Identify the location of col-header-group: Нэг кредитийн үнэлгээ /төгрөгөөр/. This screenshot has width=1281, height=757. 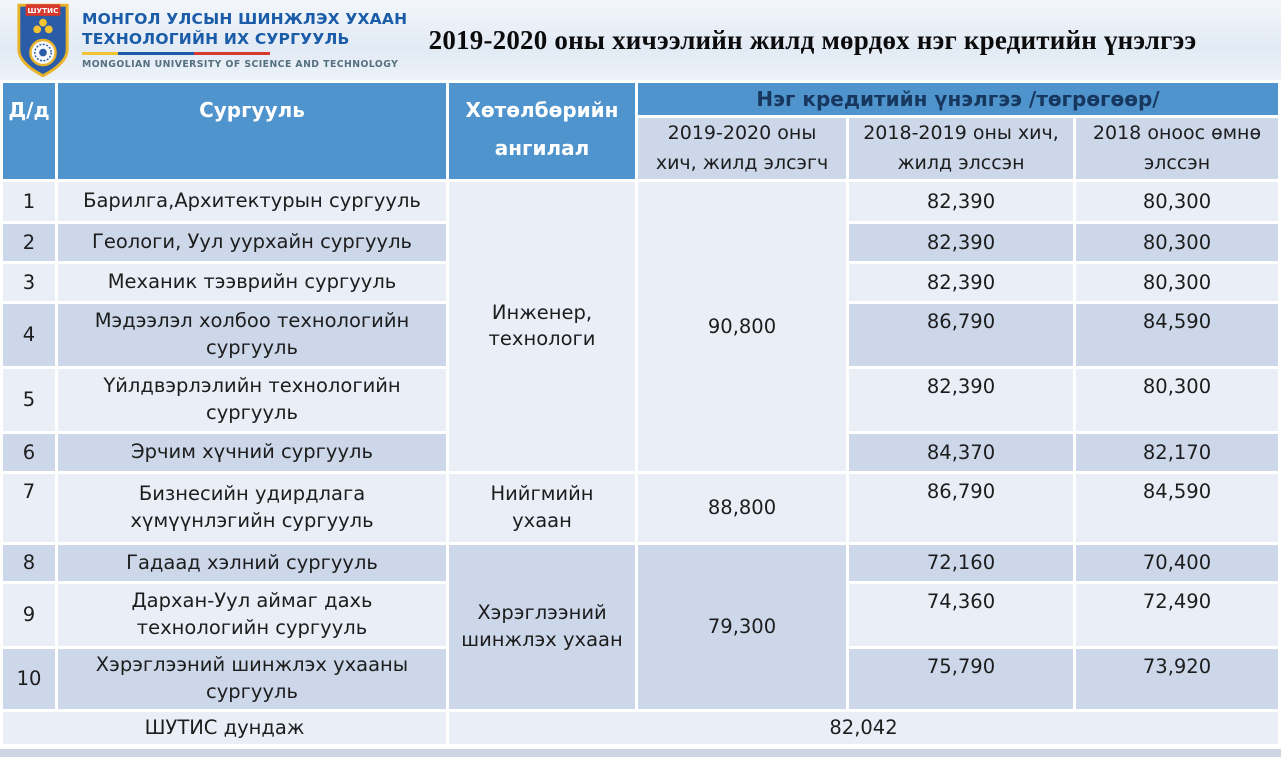
(958, 99).